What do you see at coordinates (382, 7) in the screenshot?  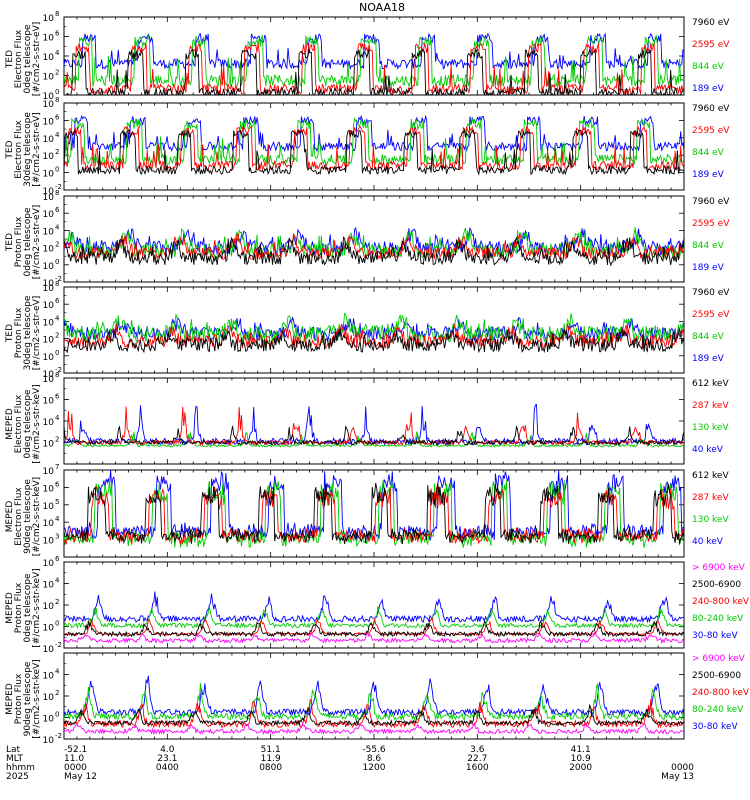 I see `figure-title: NOAA18` at bounding box center [382, 7].